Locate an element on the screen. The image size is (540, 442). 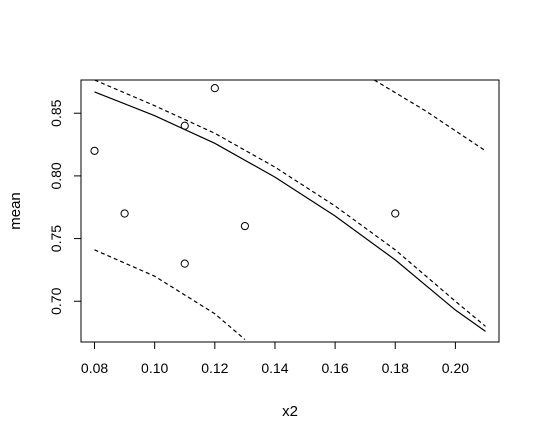
x-tick-label-3: 0.14 is located at coordinates (274, 368).